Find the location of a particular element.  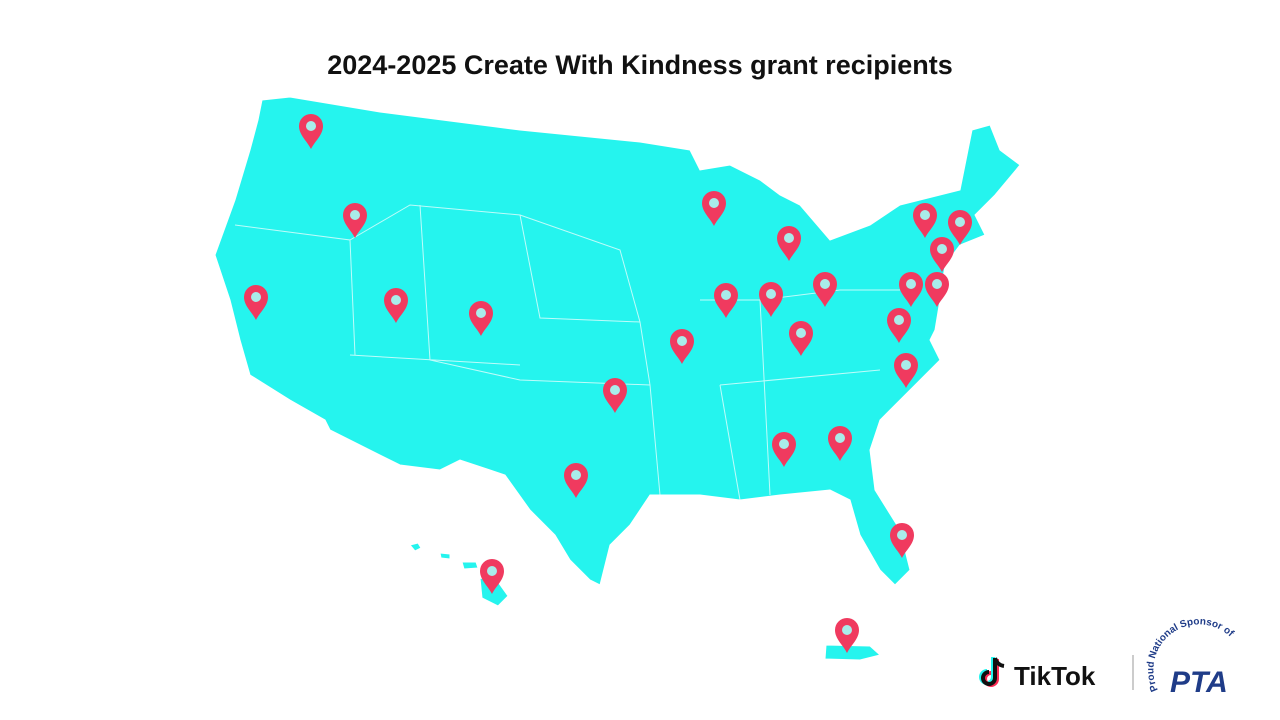

sponsor-name: PTA is located at coordinates (1199, 682).